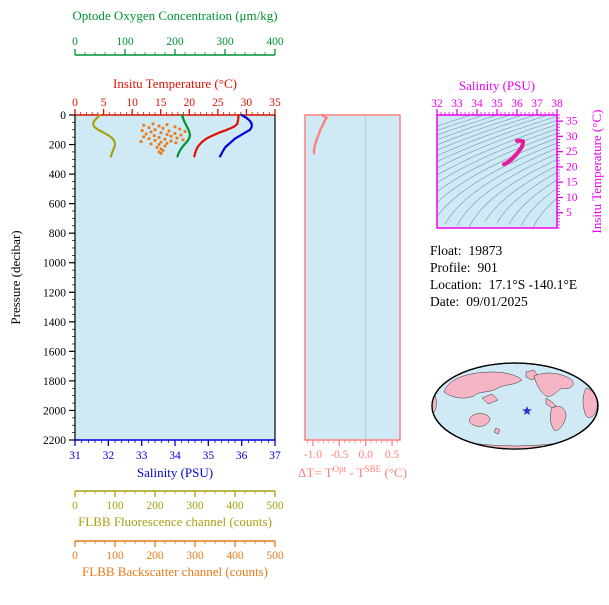  What do you see at coordinates (115, 506) in the screenshot?
I see `fluorescence-tick-label: 100` at bounding box center [115, 506].